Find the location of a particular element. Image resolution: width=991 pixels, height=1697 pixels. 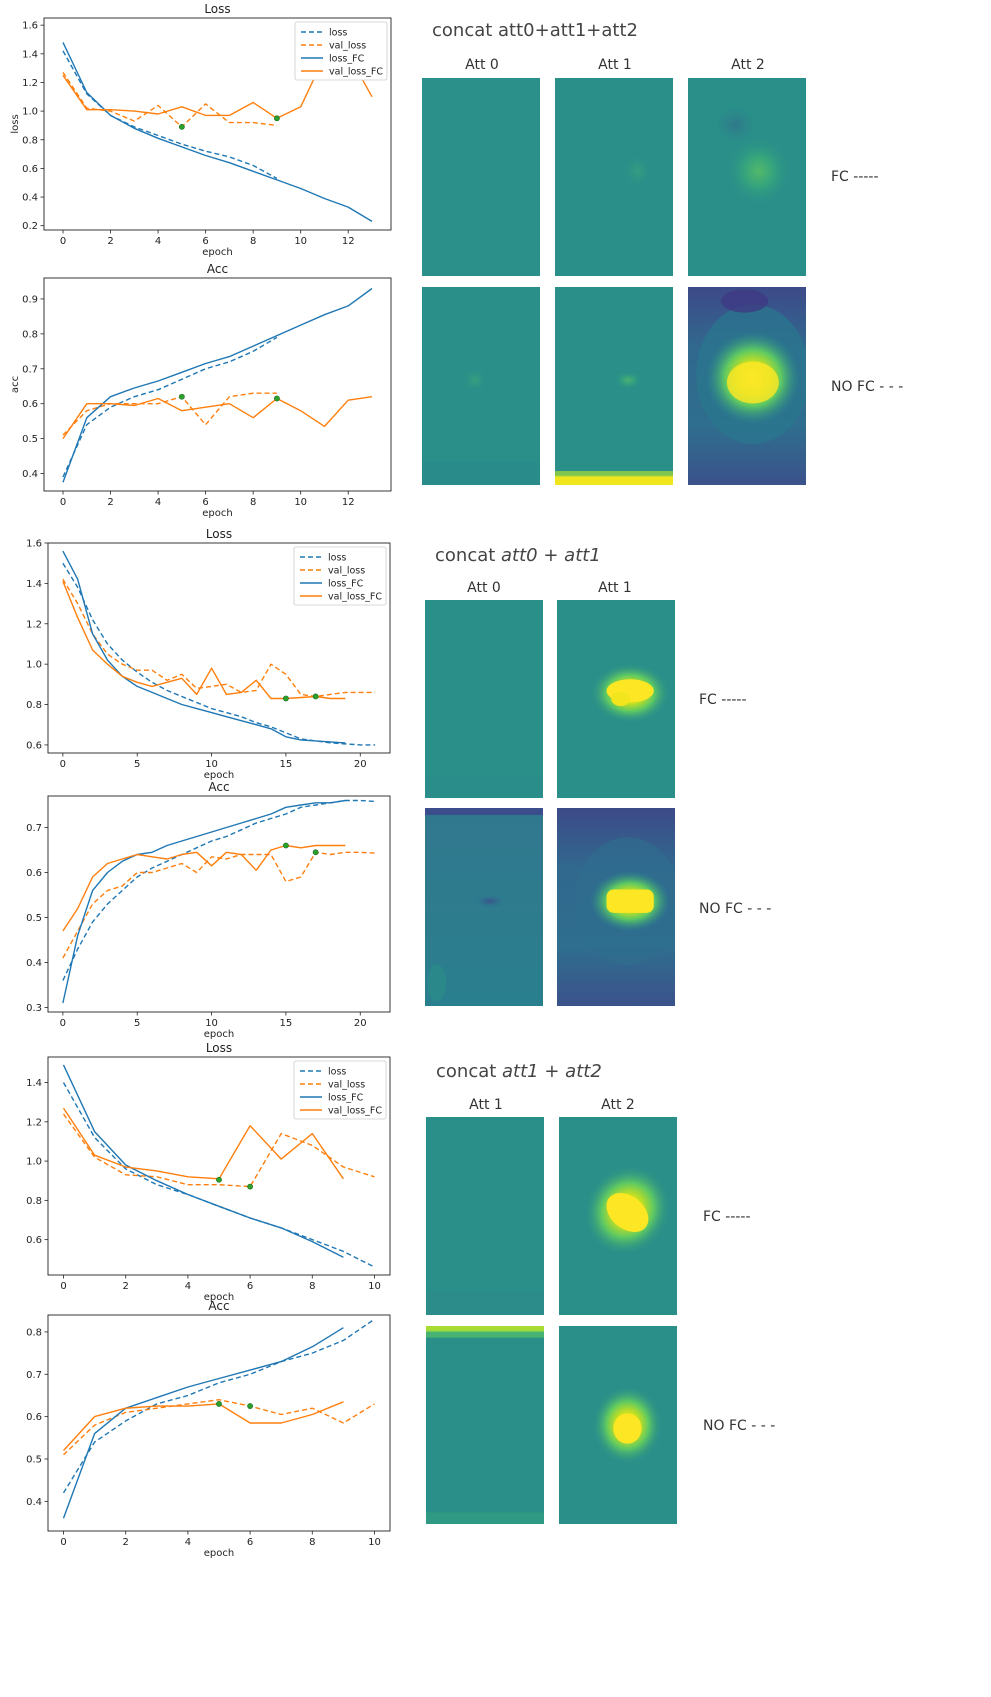

section-3-title: concat att1 + att2 is located at coordinates (519, 1071).